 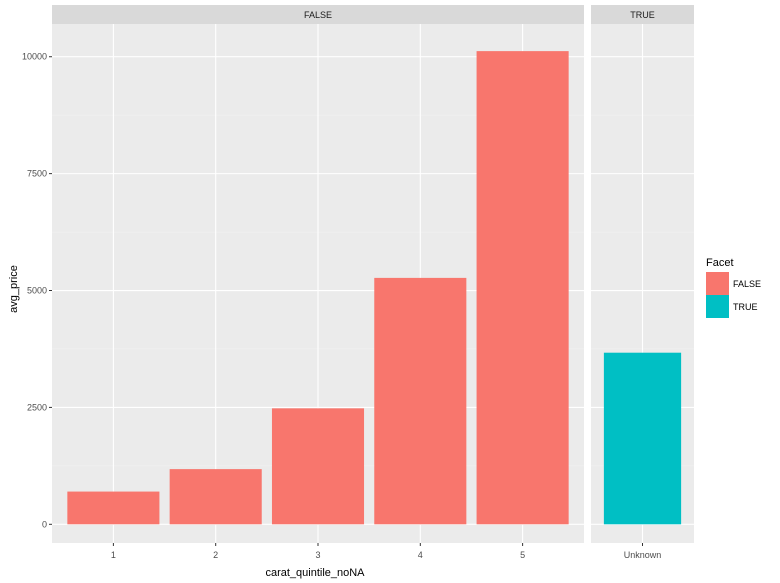 What do you see at coordinates (642, 282) in the screenshot?
I see `facet-panel-true: TRUE Unknown` at bounding box center [642, 282].